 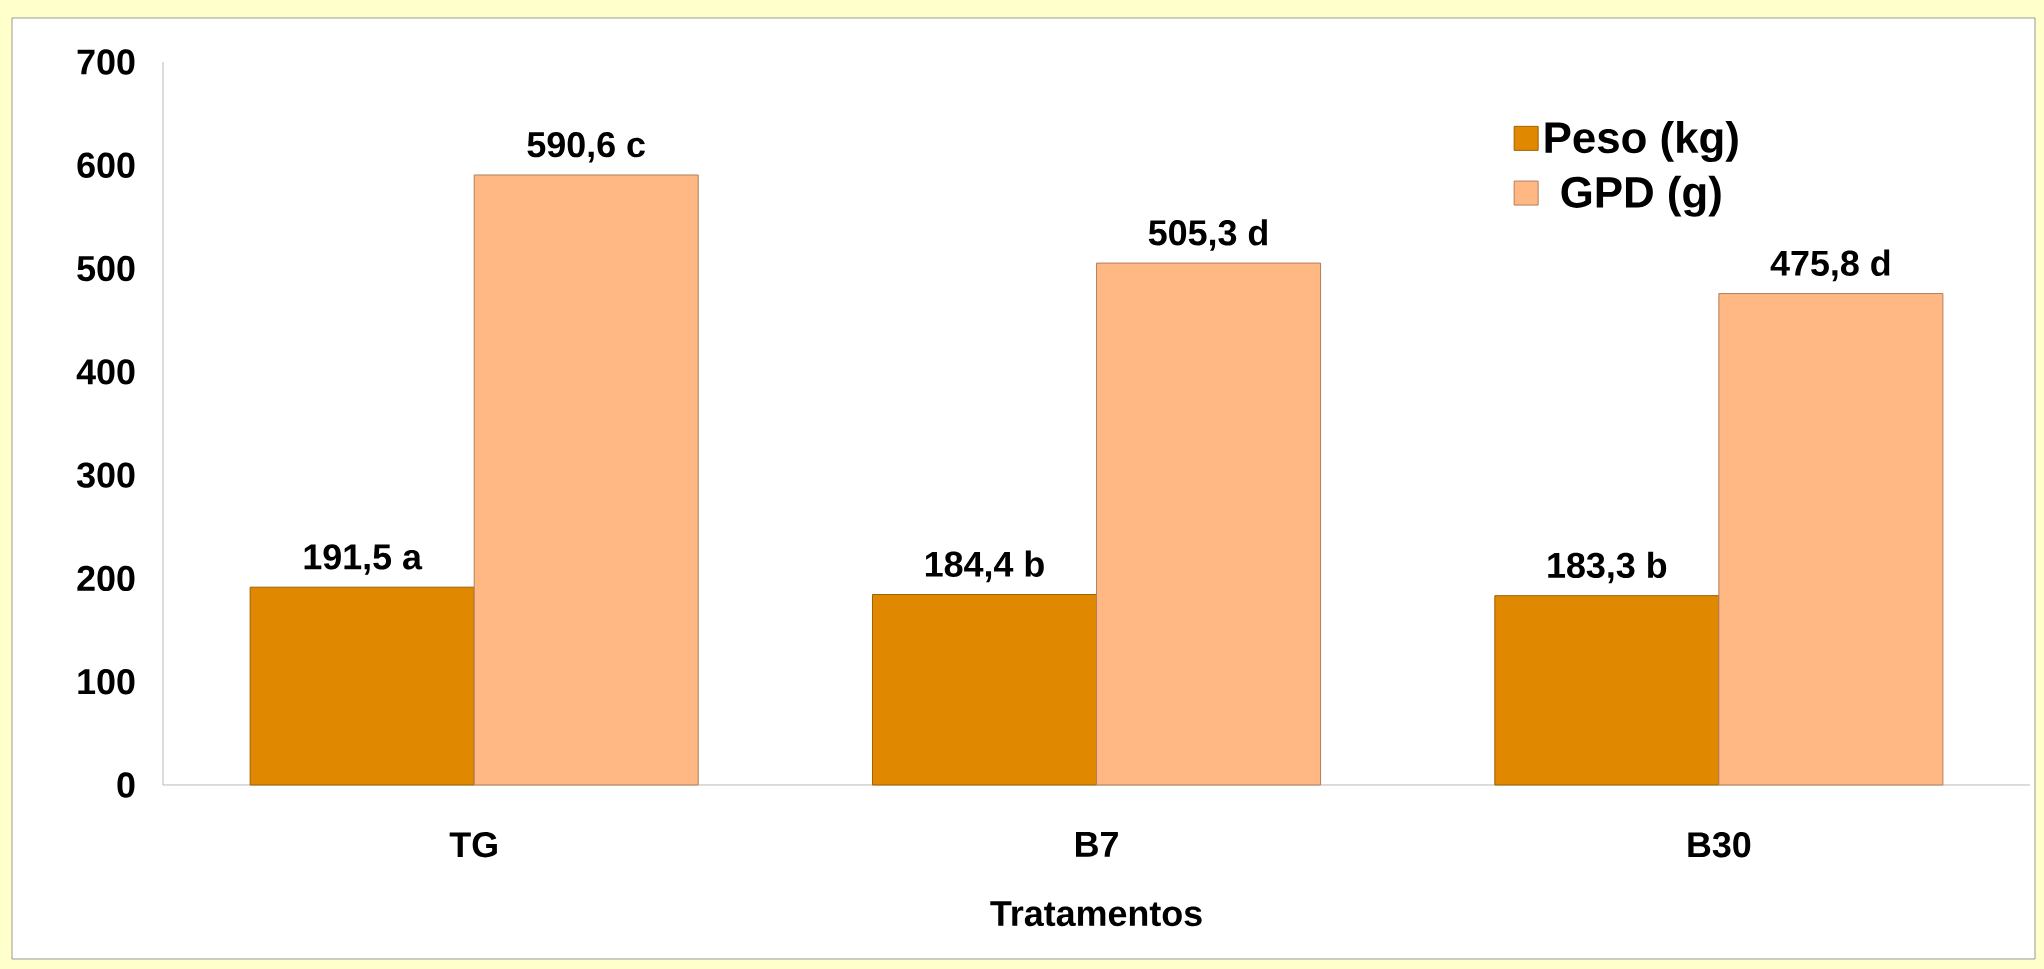 What do you see at coordinates (1719, 845) in the screenshot?
I see `x-tick-label: B30` at bounding box center [1719, 845].